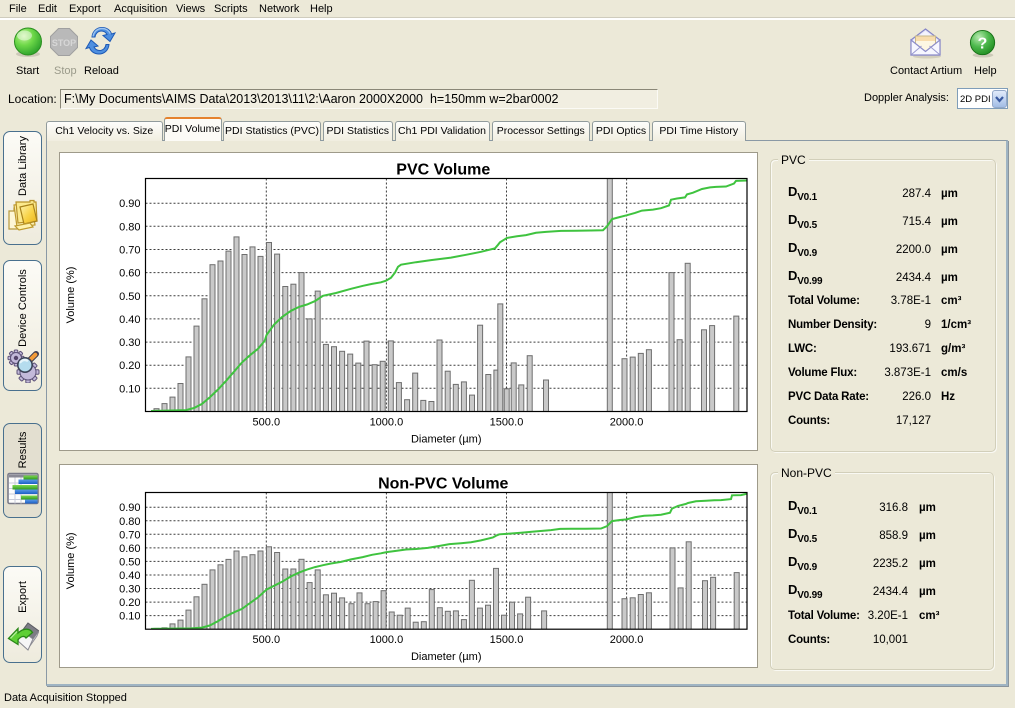 This screenshot has height=708, width=1015. Describe the element at coordinates (64, 43) in the screenshot. I see `svg-text: STOP` at that location.